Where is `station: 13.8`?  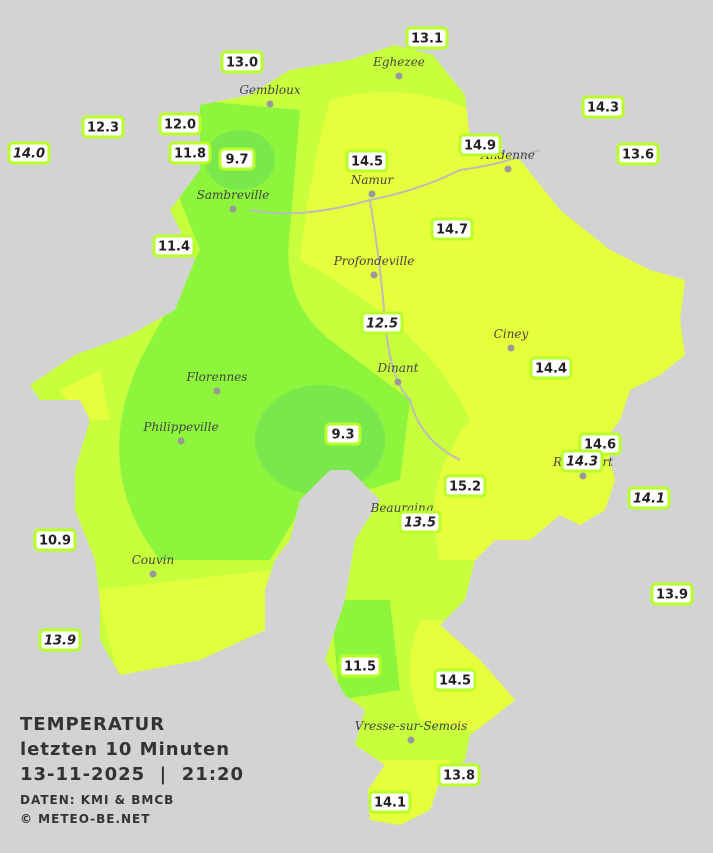
station: 13.8 is located at coordinates (459, 775).